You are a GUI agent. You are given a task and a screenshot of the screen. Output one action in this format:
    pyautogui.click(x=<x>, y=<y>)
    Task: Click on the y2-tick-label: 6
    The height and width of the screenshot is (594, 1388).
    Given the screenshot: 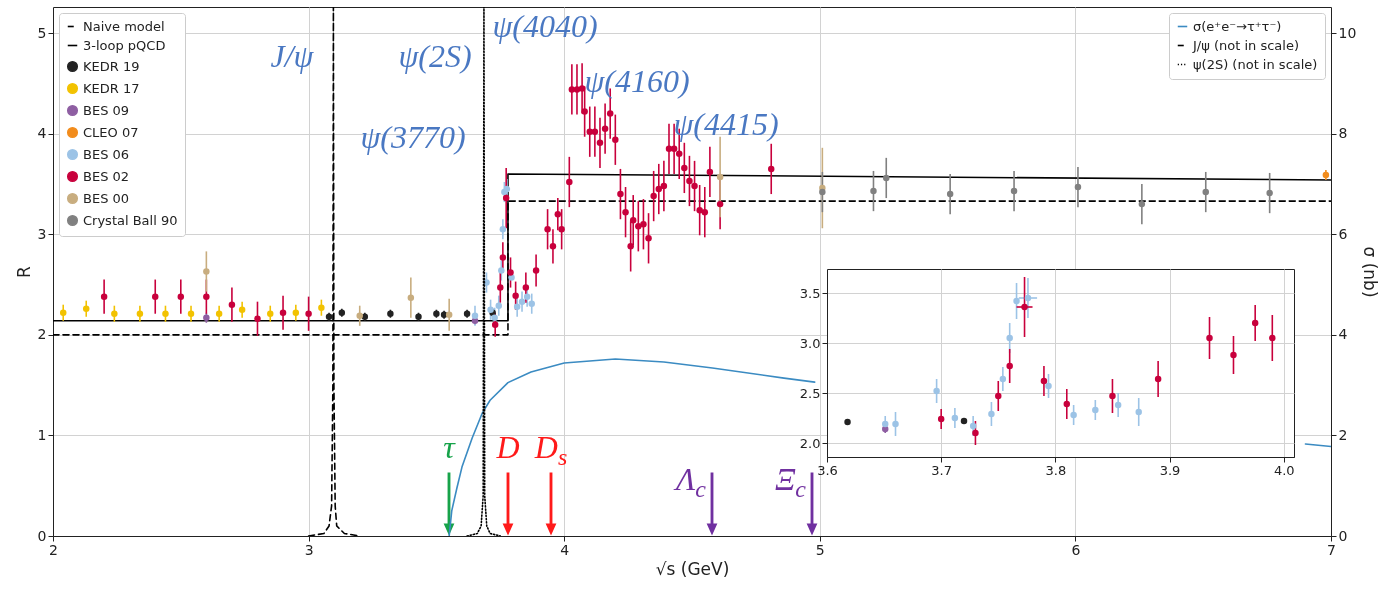 What is the action you would take?
    pyautogui.click(x=1343, y=233)
    